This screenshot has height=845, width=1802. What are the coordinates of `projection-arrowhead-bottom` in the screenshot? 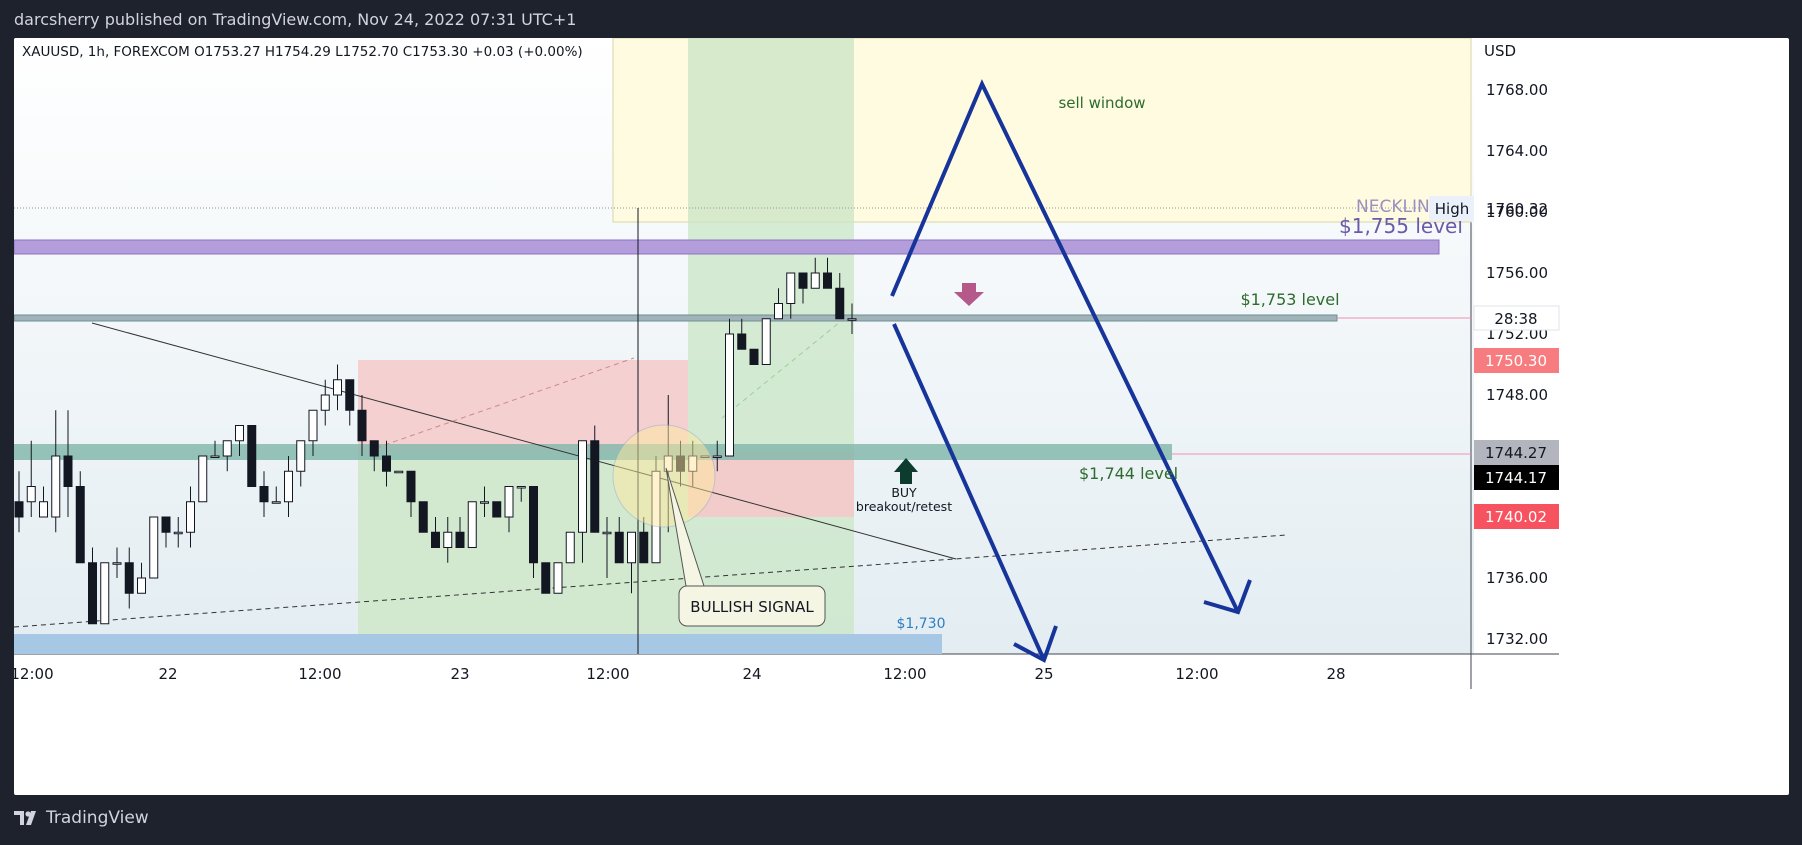 It's located at (1035, 644).